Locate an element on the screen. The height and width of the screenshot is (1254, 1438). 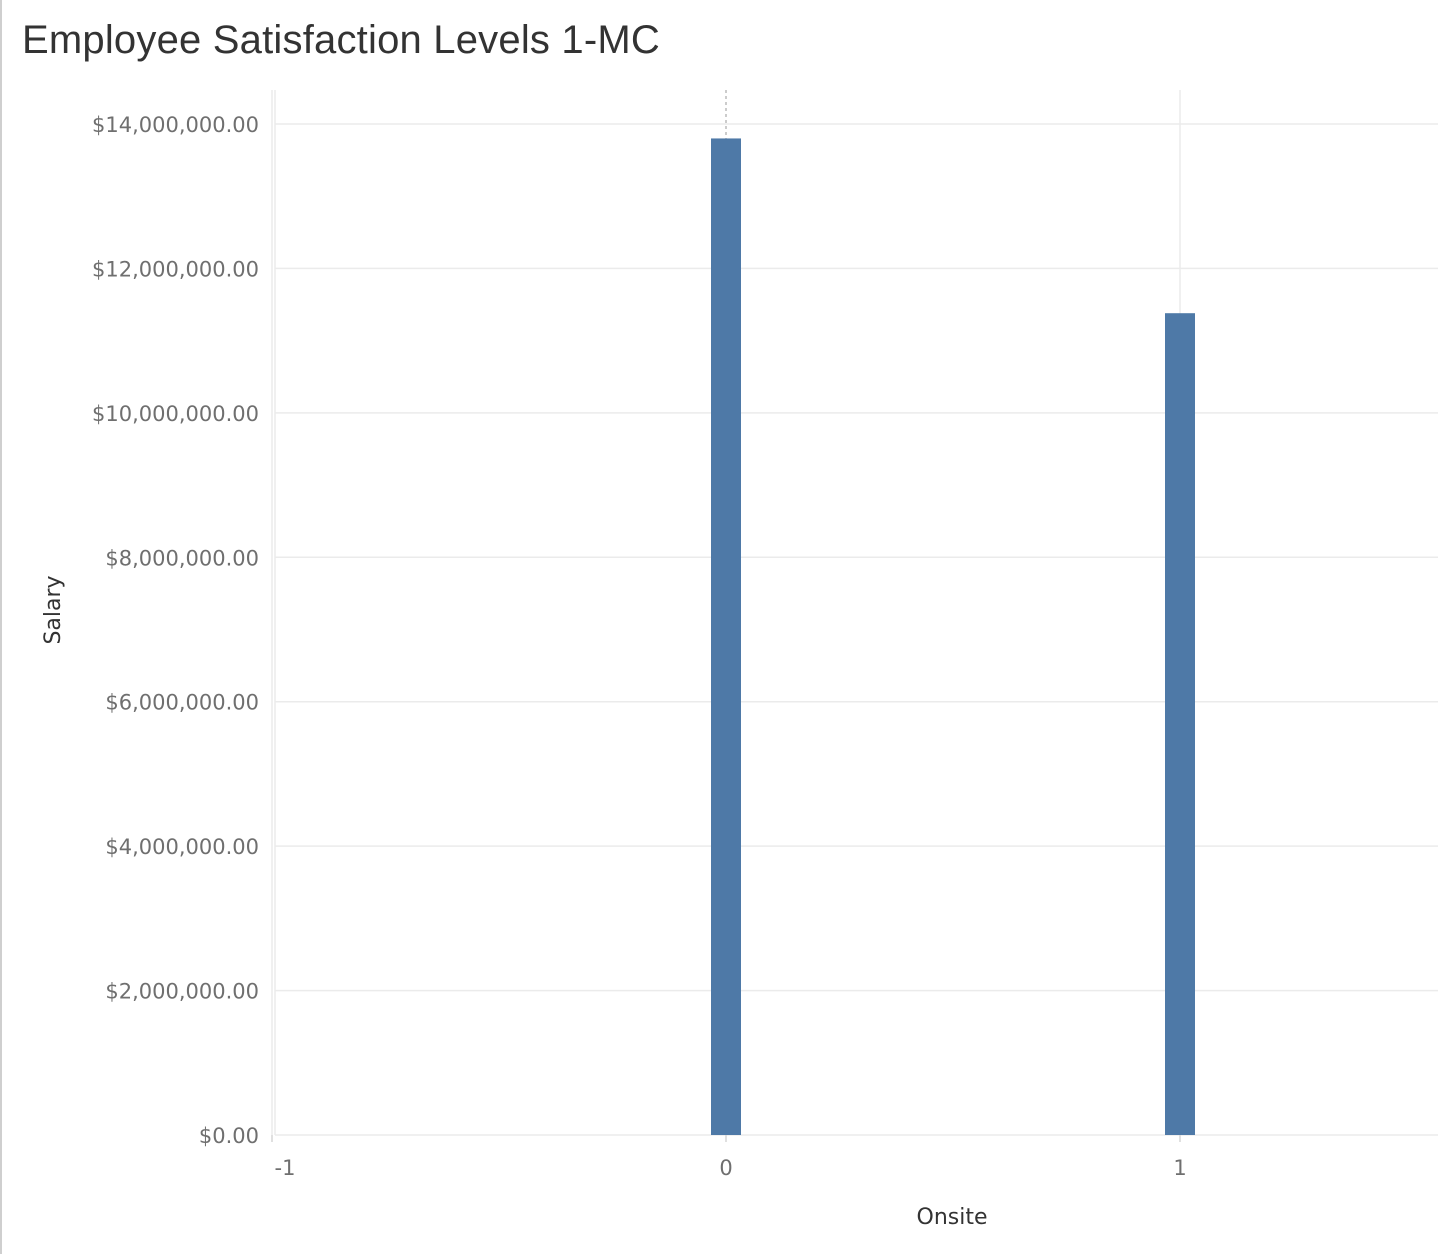
y-tick-label: $8,000,000.00 is located at coordinates (182, 558).